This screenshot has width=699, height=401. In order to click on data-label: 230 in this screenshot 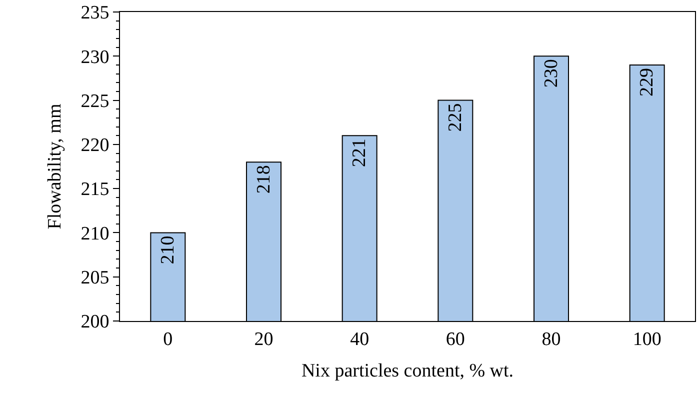, I will do `click(551, 73)`.